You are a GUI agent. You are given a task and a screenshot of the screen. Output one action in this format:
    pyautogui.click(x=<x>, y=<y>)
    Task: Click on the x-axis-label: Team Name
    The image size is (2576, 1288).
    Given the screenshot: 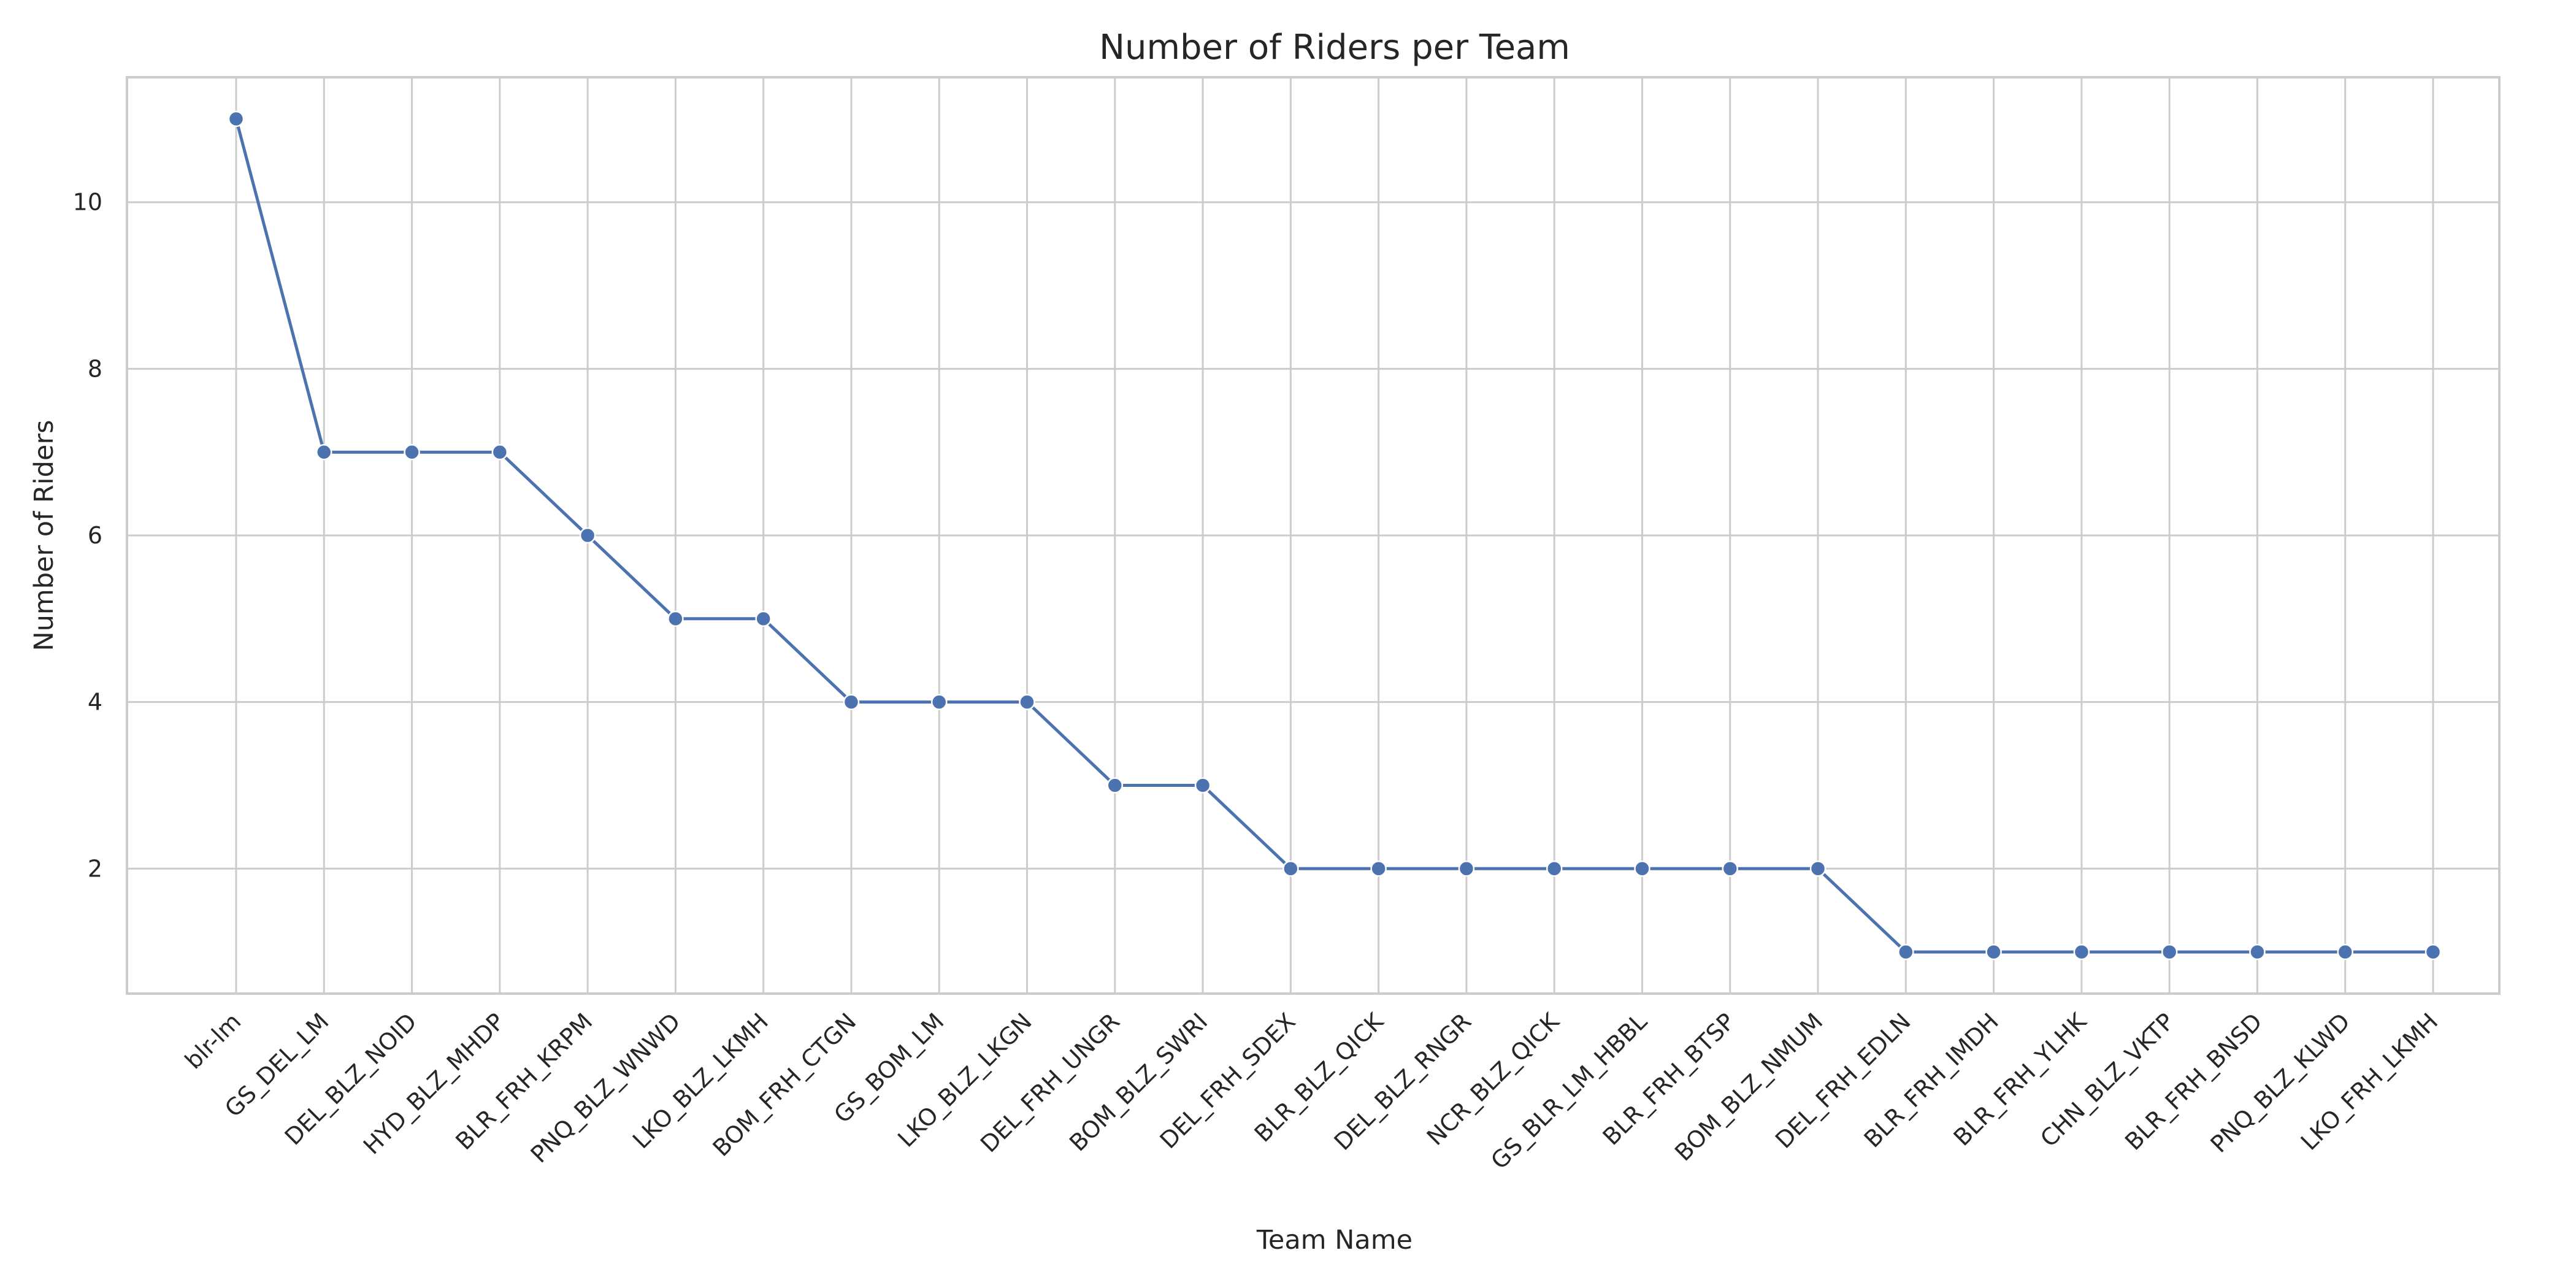 What is the action you would take?
    pyautogui.click(x=1334, y=1240)
    